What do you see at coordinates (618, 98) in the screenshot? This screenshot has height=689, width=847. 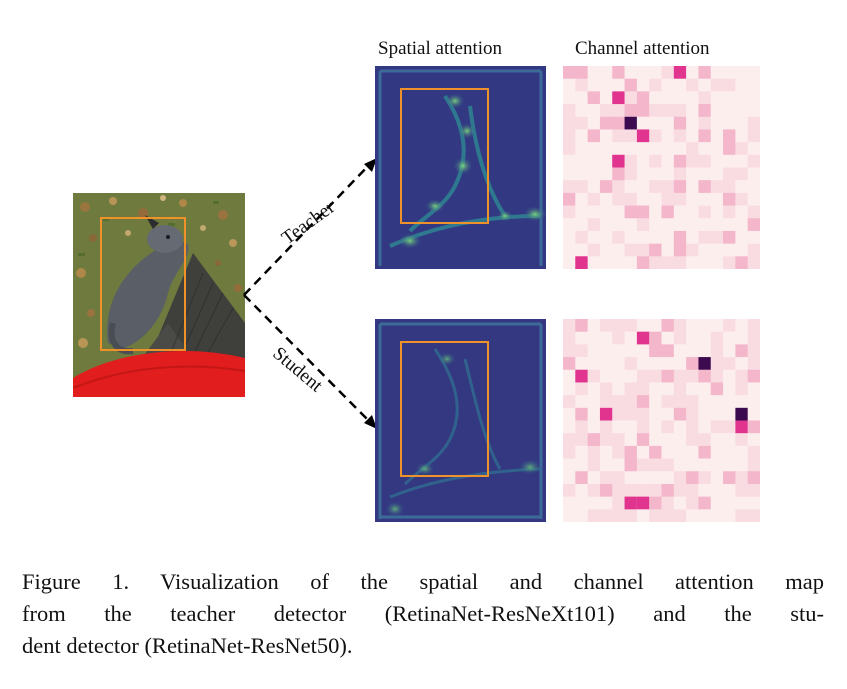 I see `teacher-channel-high-cell` at bounding box center [618, 98].